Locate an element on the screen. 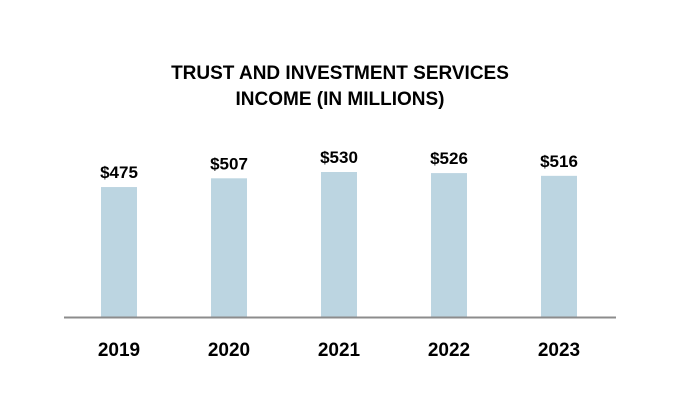  bar-2020 is located at coordinates (229, 247).